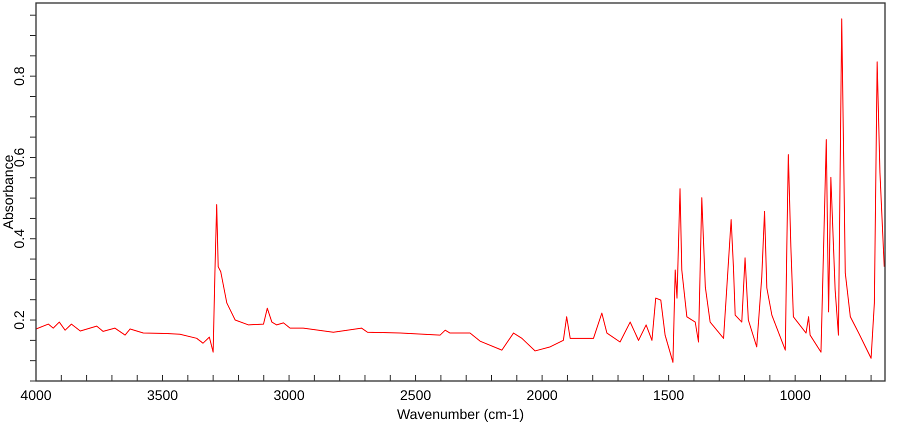 The image size is (900, 425). What do you see at coordinates (36, 395) in the screenshot?
I see `x-tick-label: 4000` at bounding box center [36, 395].